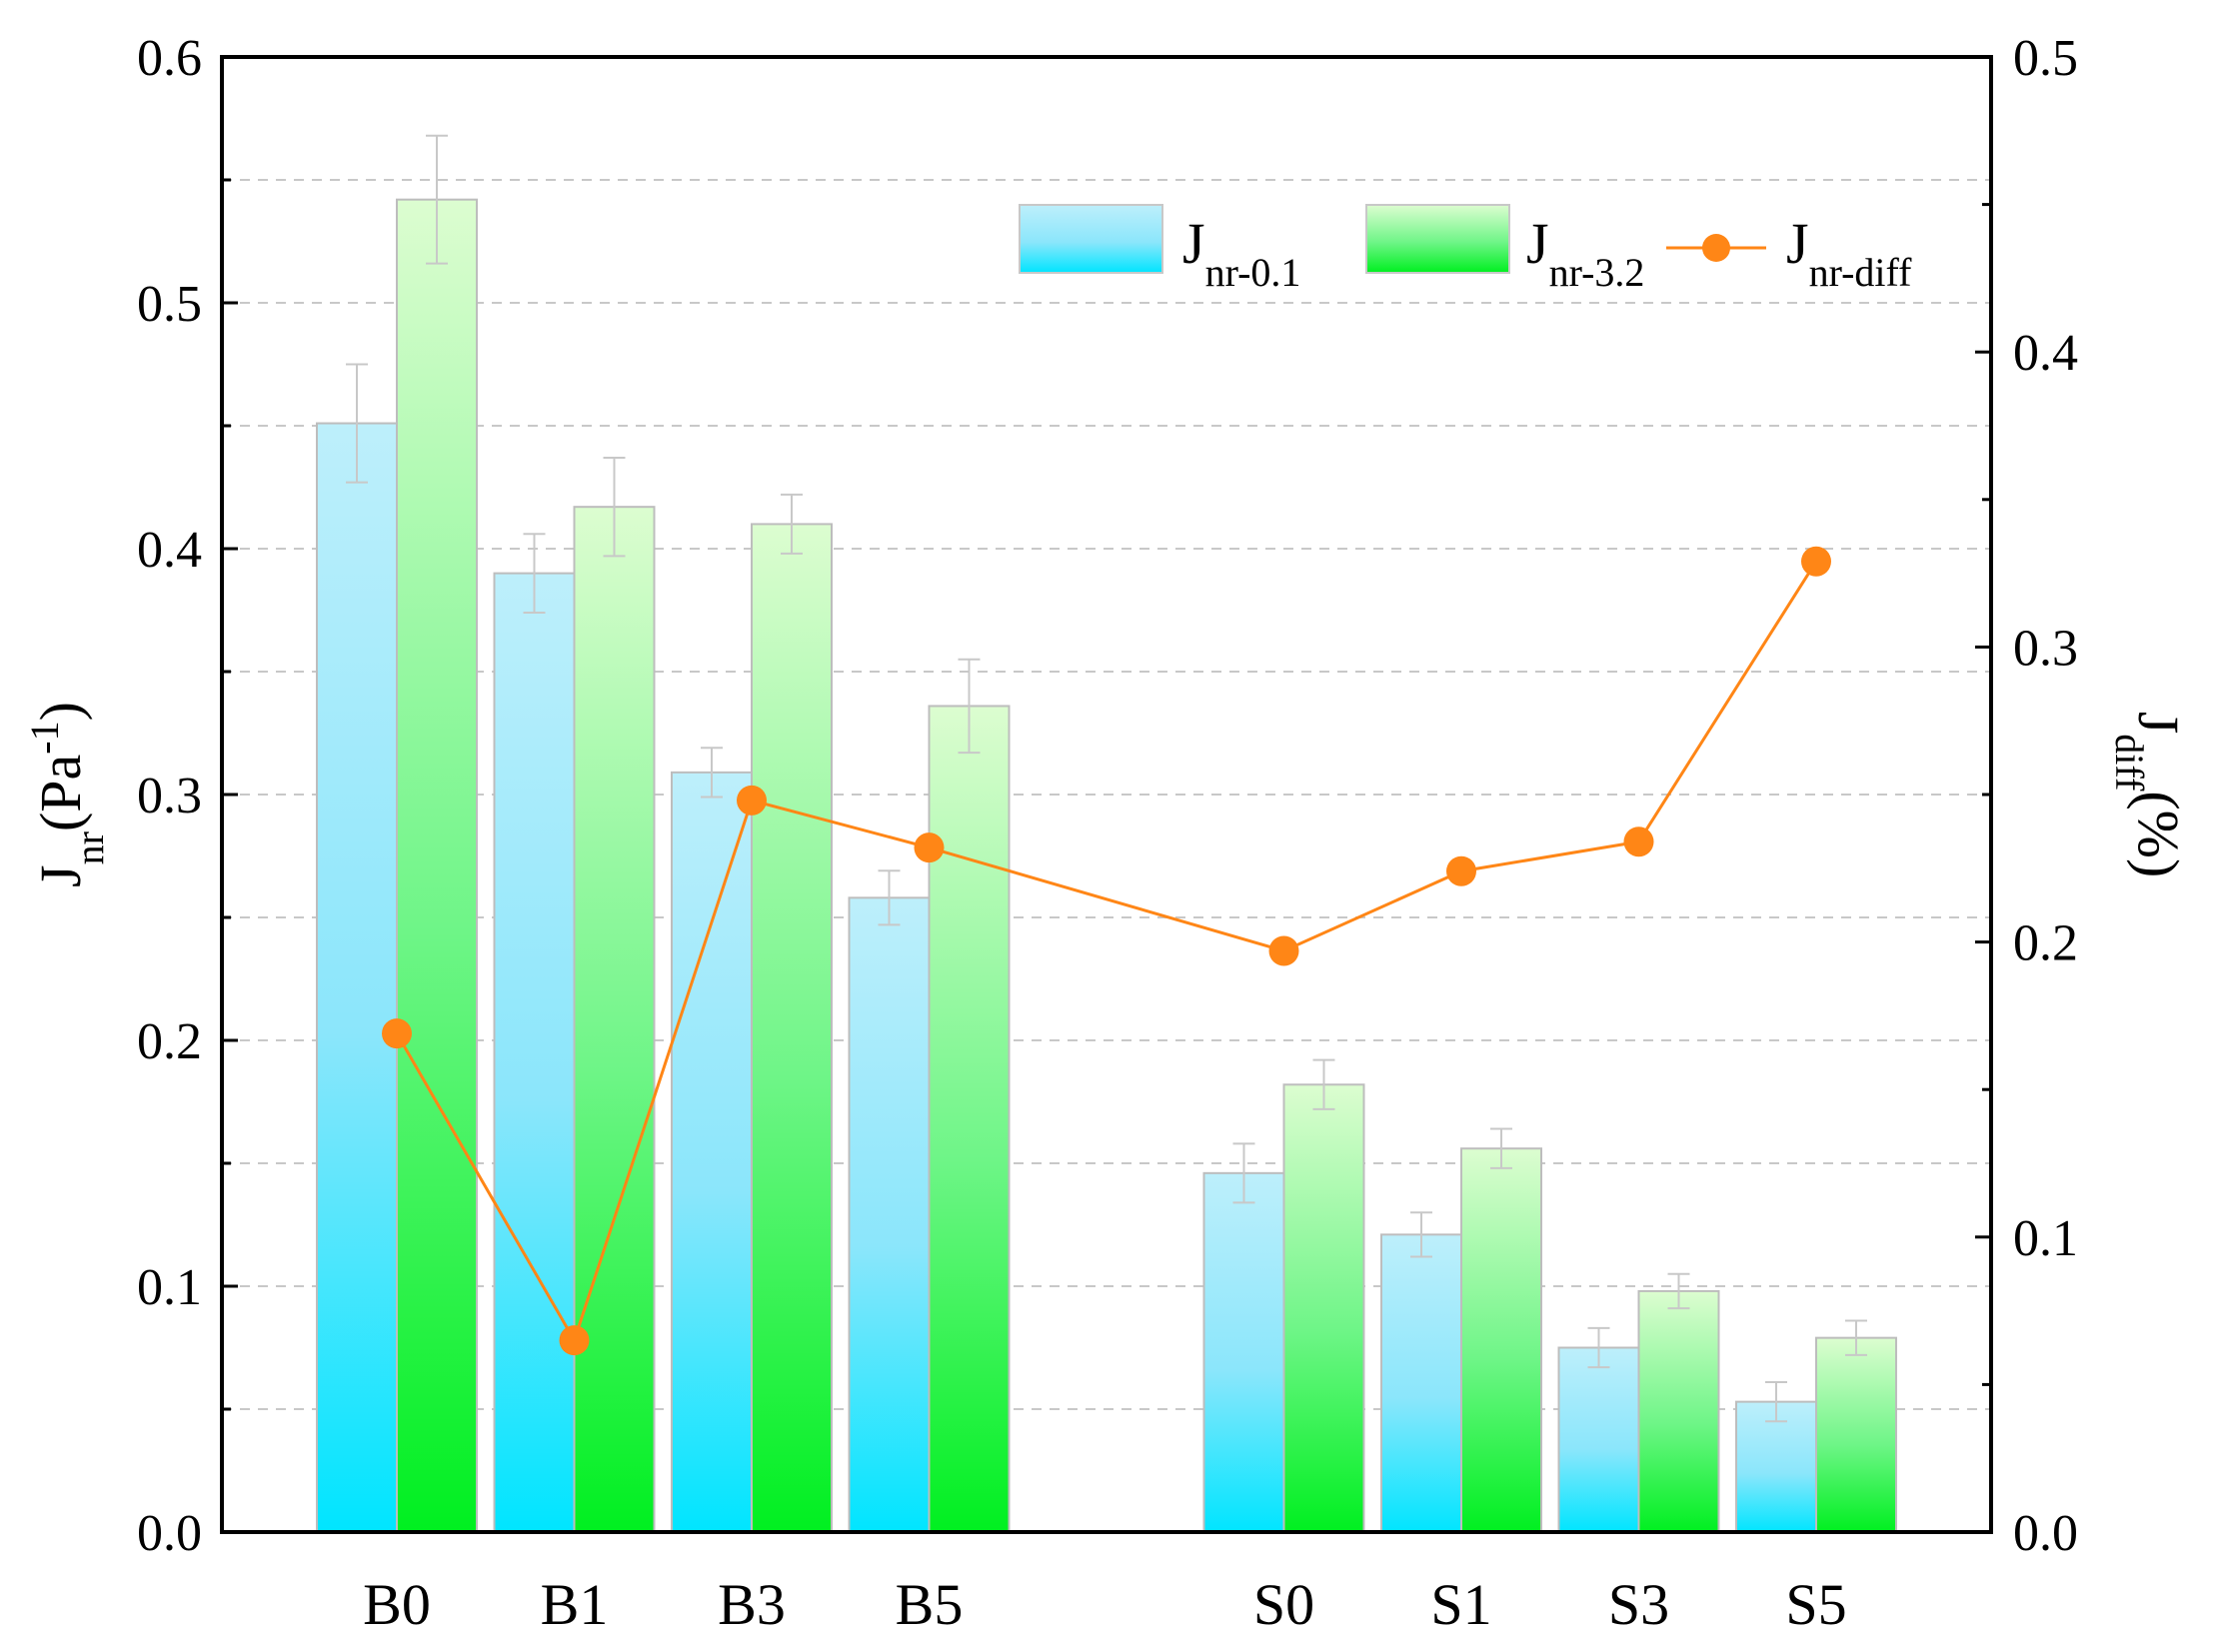 The height and width of the screenshot is (1652, 2214). I want to click on y-left-tick-label: 0.3, so click(169, 796).